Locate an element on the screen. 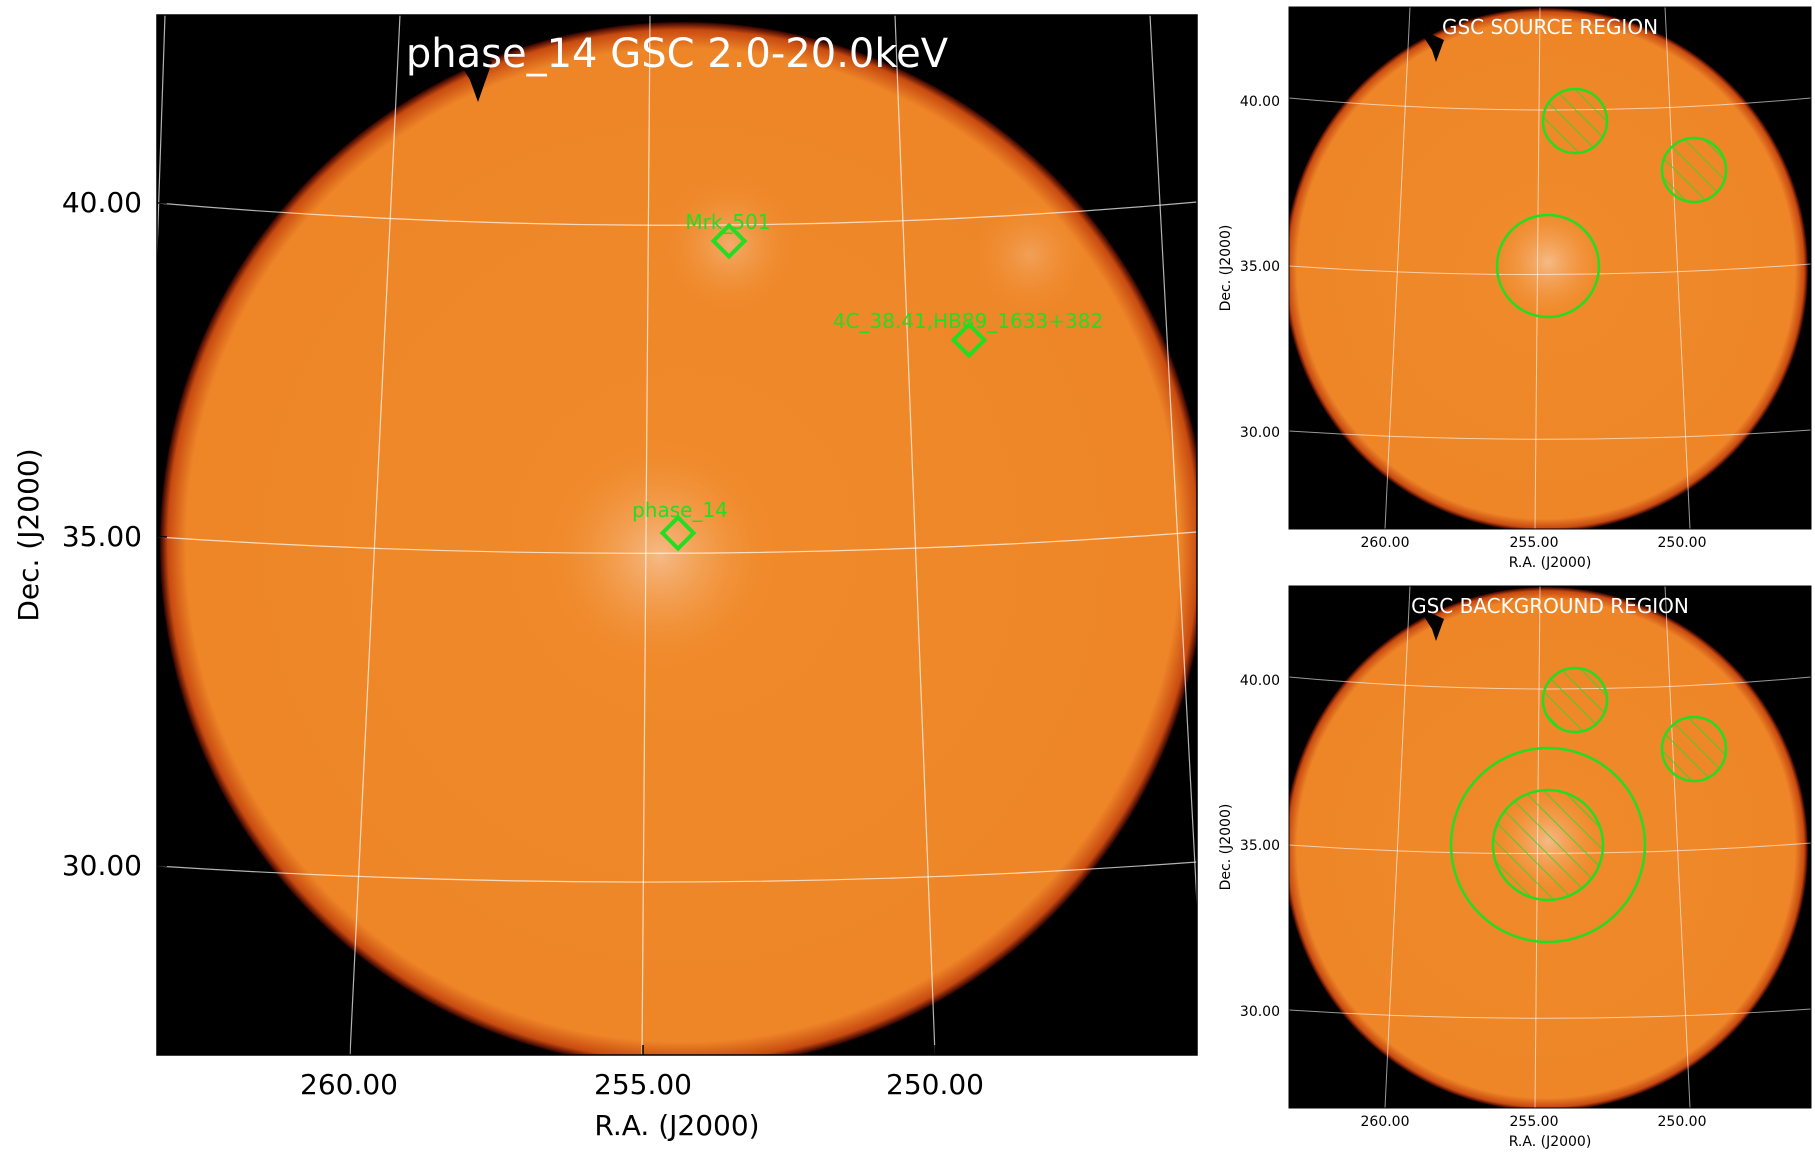 Image resolution: width=1815 pixels, height=1156 pixels. bkg-y-tick-35: 35.00 is located at coordinates (1260, 846).